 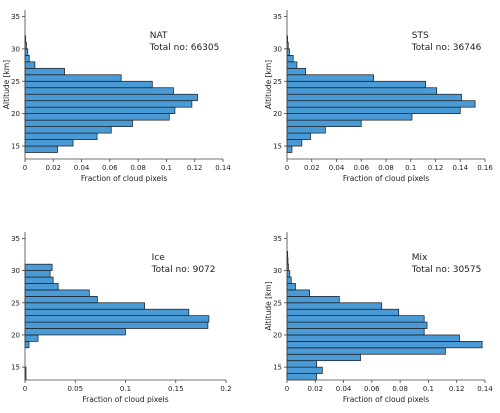 What do you see at coordinates (446, 270) in the screenshot?
I see `total-count-label: Total no: 30575` at bounding box center [446, 270].